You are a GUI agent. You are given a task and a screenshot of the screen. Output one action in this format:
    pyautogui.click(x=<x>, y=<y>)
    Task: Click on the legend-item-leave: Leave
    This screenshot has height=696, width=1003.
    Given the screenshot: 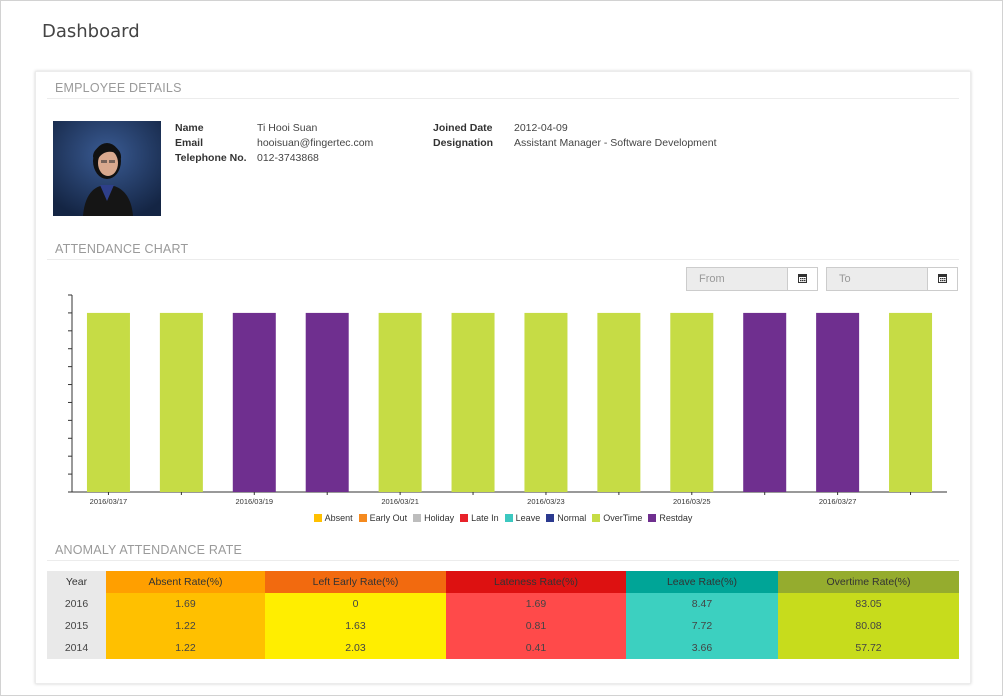 What is the action you would take?
    pyautogui.click(x=522, y=518)
    